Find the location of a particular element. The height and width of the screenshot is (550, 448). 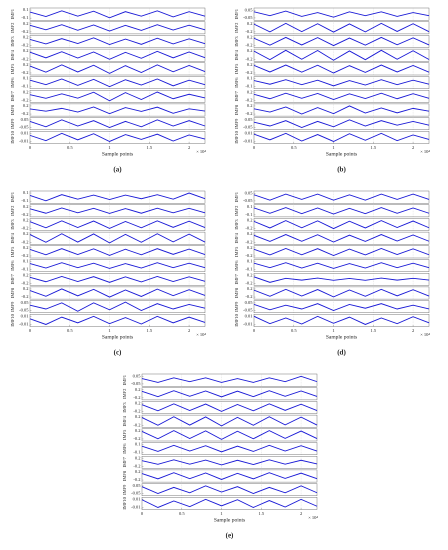

imf-label: IMF1 is located at coordinates (236, 14).